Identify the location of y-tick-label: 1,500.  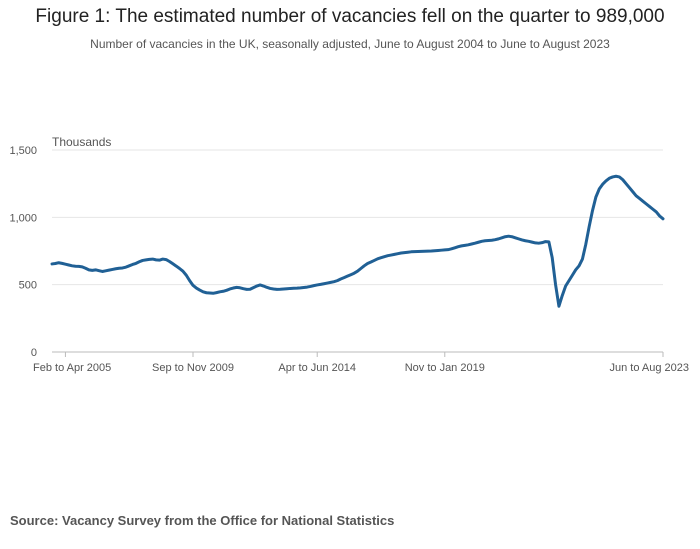
(23, 151).